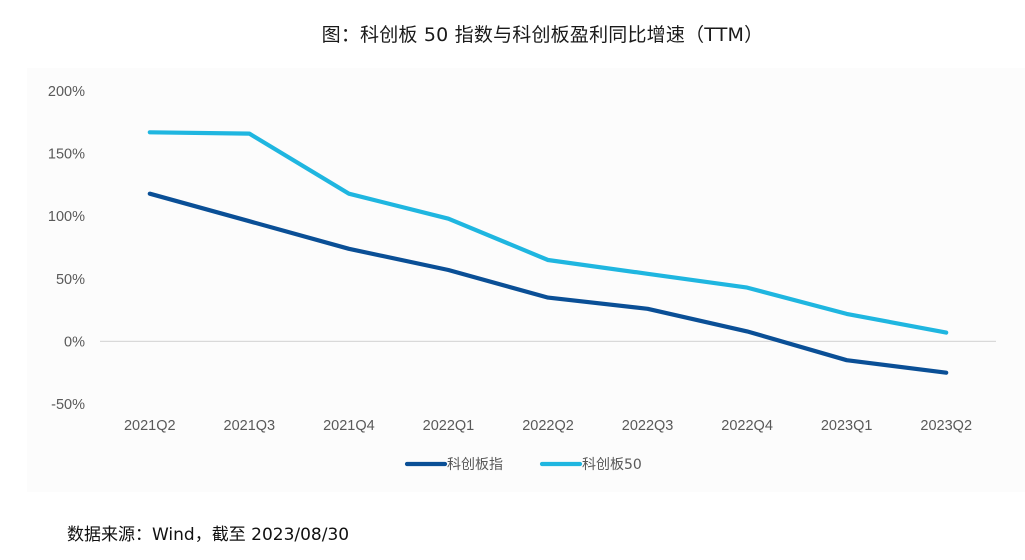 This screenshot has width=1025, height=560. I want to click on x-tick-label: 2022Q1, so click(449, 426).